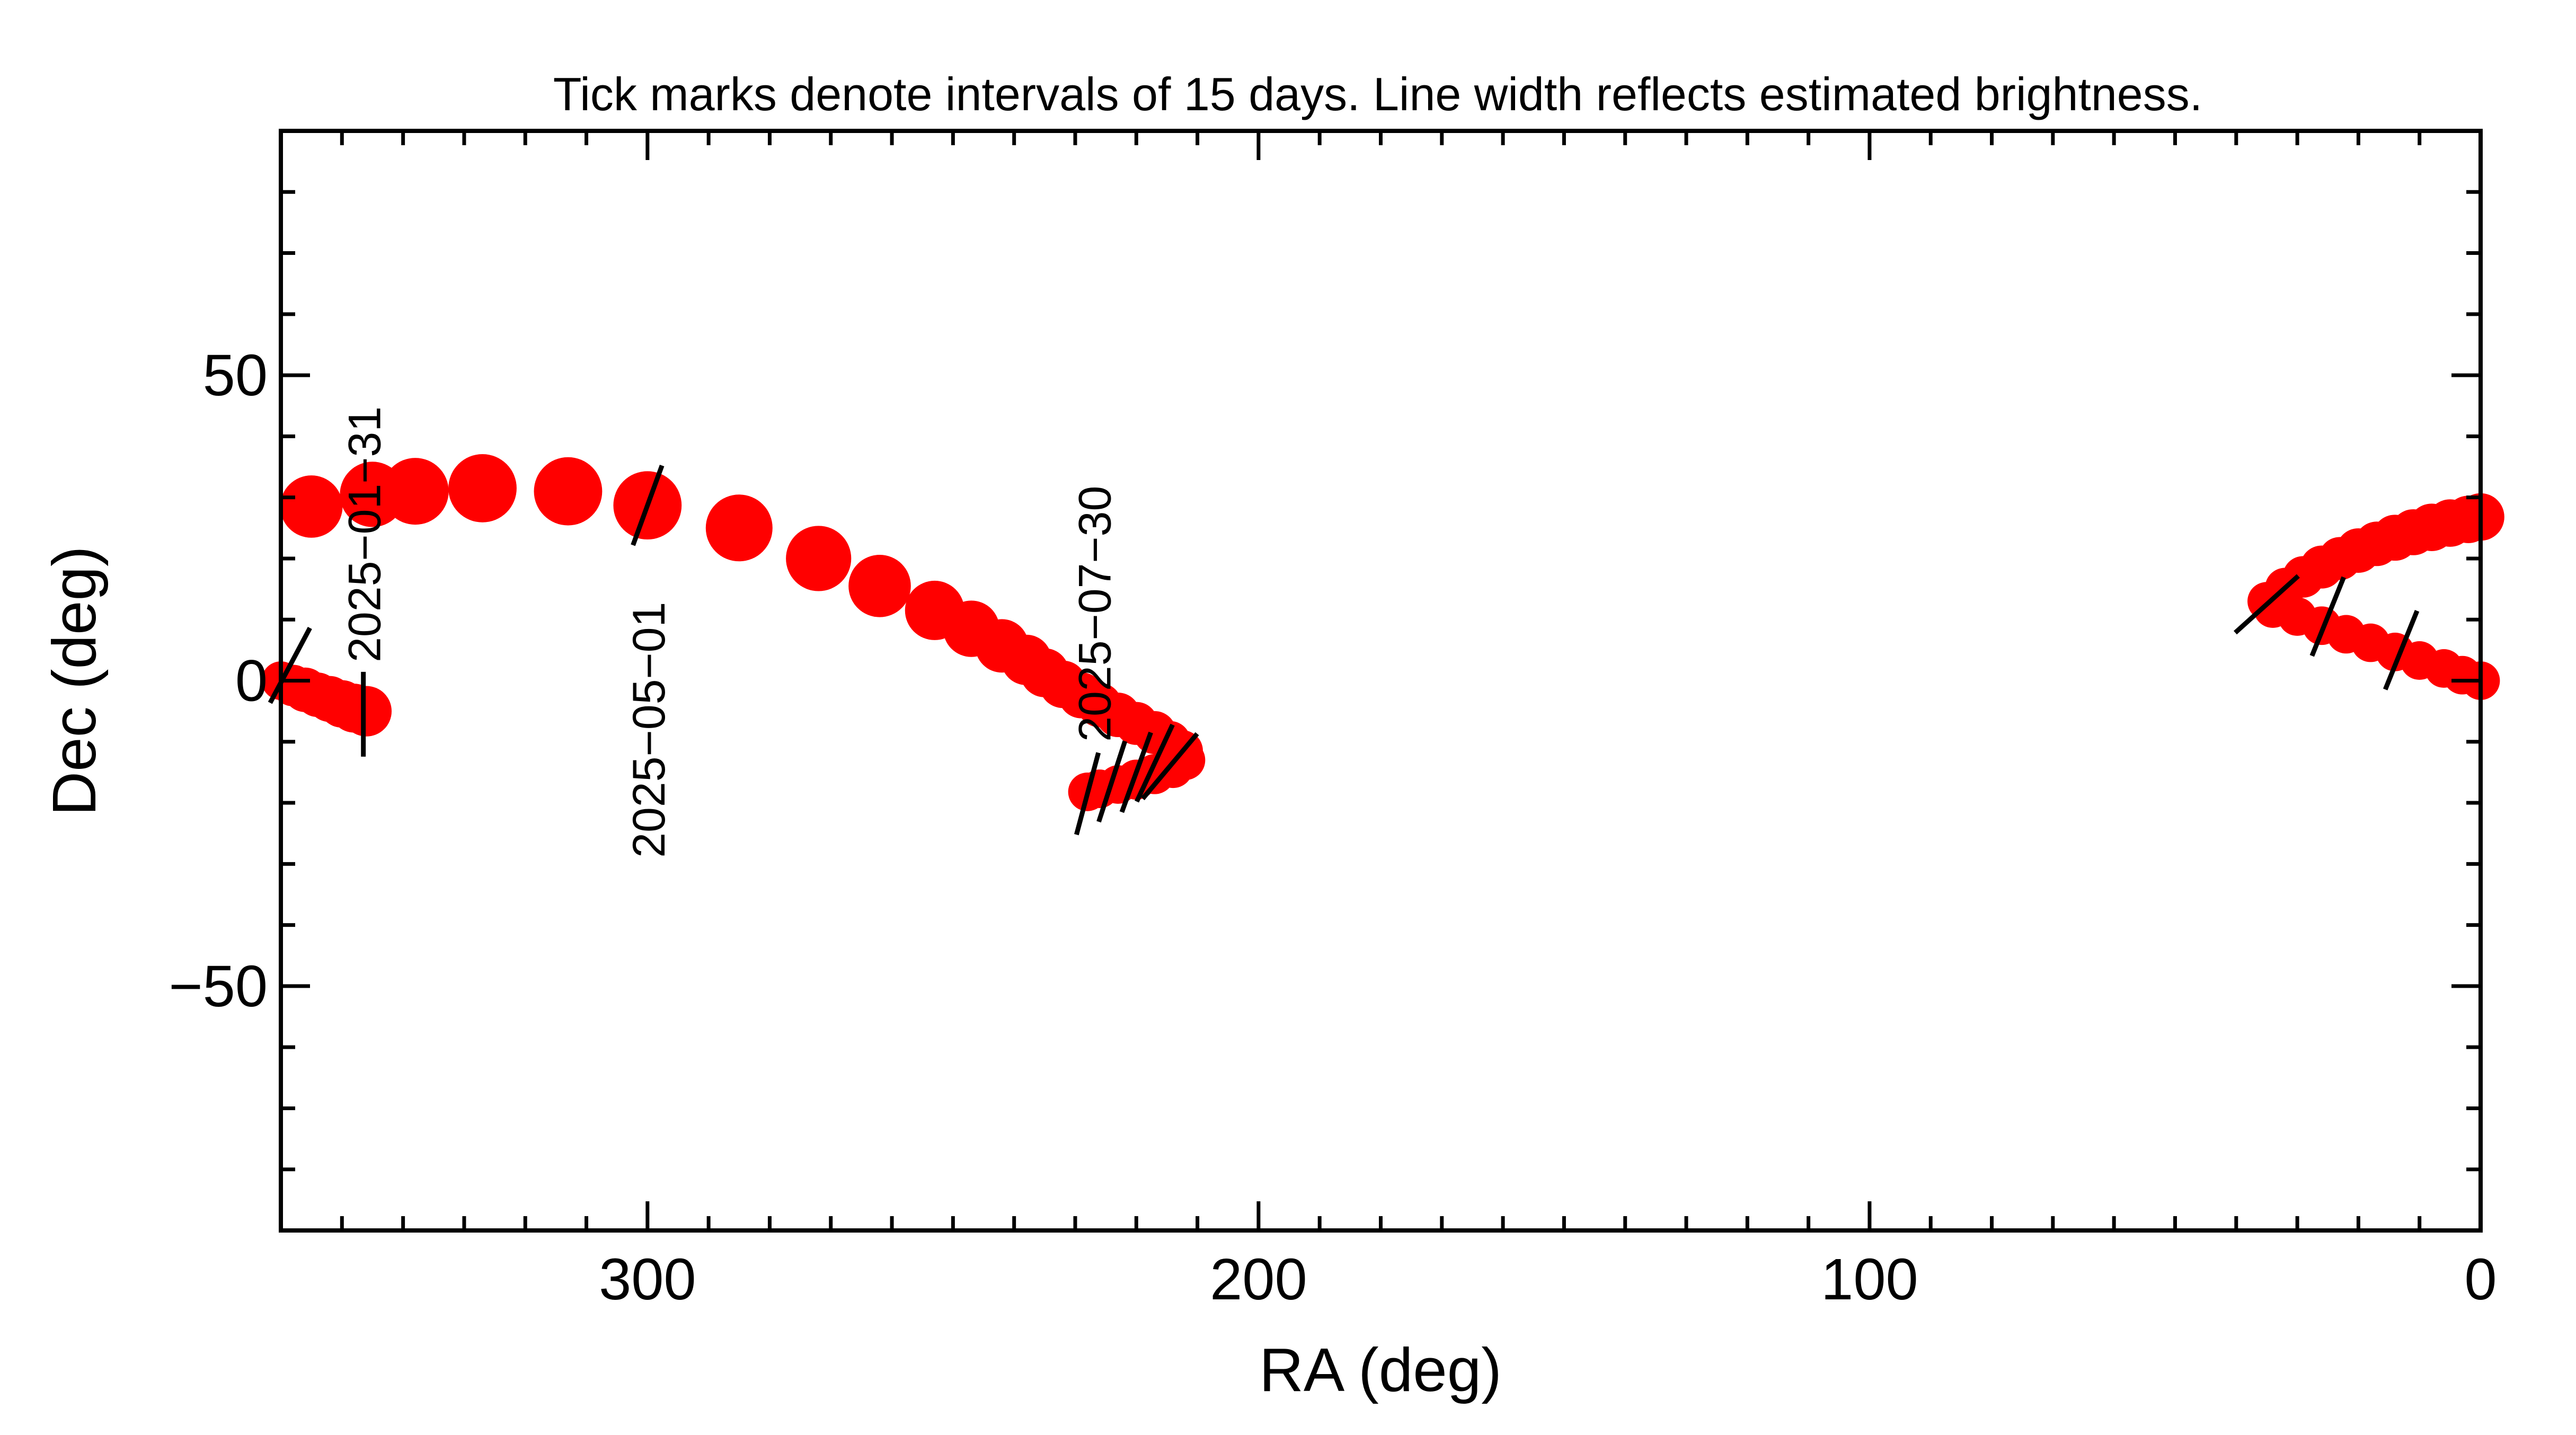 This screenshot has height=1435, width=2576. I want to click on x-tick-label: 300, so click(647, 1280).